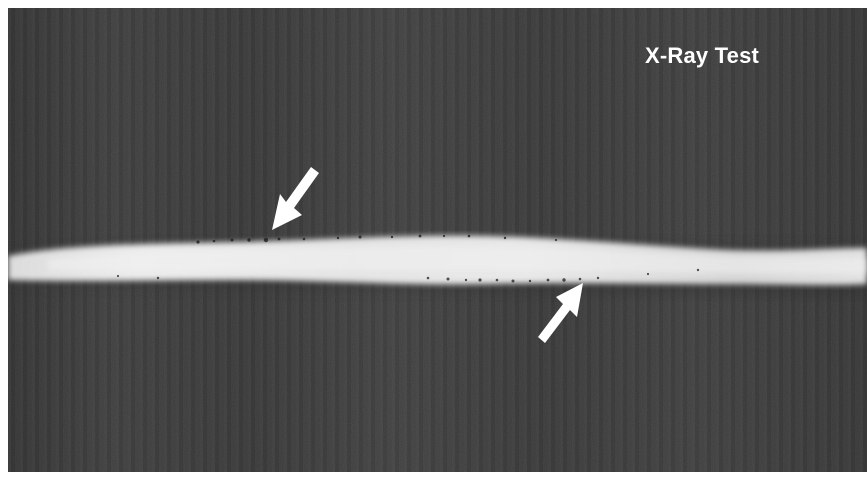 Image resolution: width=867 pixels, height=479 pixels. I want to click on porosity-lower, so click(408, 275).